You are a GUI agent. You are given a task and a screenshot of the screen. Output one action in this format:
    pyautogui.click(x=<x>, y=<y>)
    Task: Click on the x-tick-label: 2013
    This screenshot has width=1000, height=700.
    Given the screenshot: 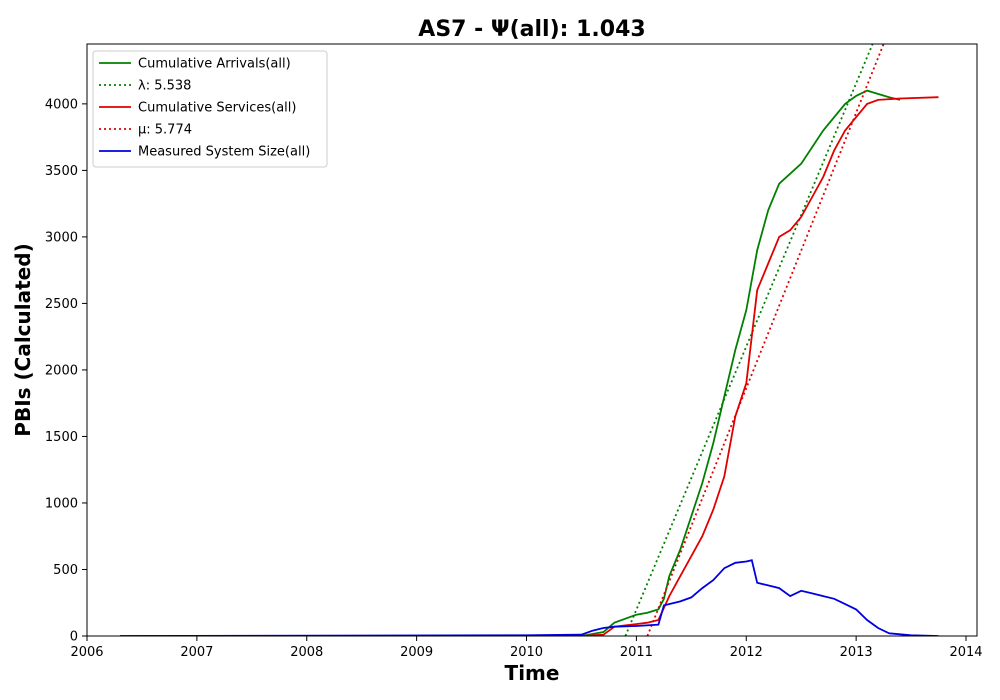 What is the action you would take?
    pyautogui.click(x=856, y=652)
    